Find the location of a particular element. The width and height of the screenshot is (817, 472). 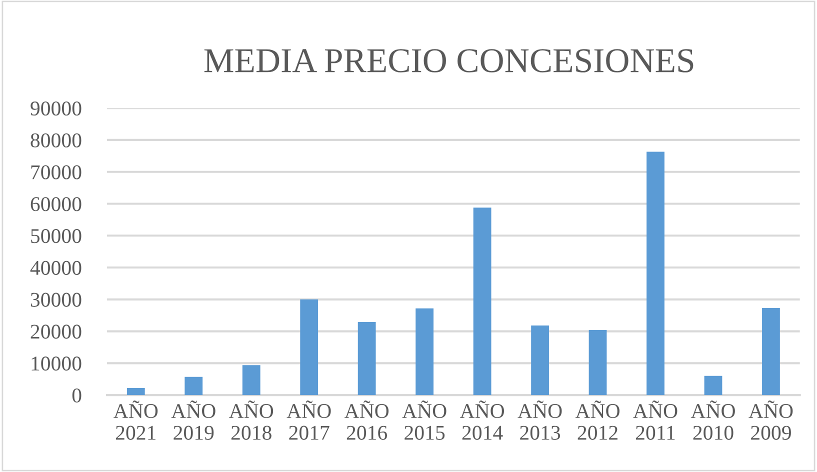

y-tick-label: 20000 is located at coordinates (56, 331).